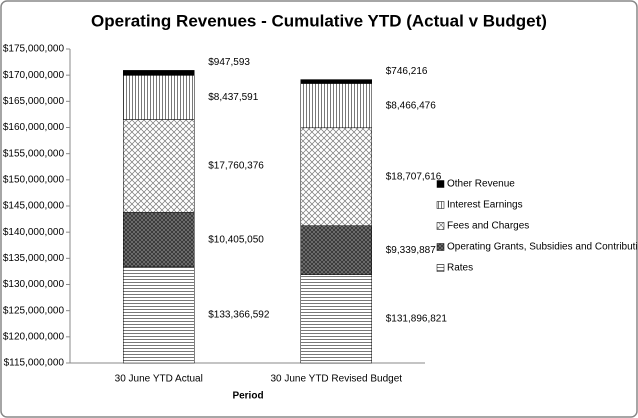 The width and height of the screenshot is (638, 418). What do you see at coordinates (411, 250) in the screenshot?
I see `data-label: $9,339,887` at bounding box center [411, 250].